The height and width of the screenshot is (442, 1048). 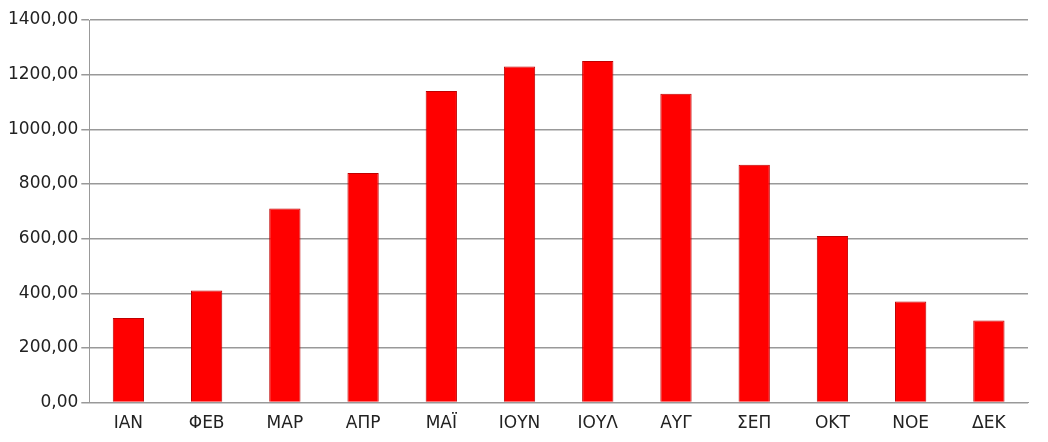 I want to click on x-tick-label: ΜΑΪ, so click(x=441, y=422).